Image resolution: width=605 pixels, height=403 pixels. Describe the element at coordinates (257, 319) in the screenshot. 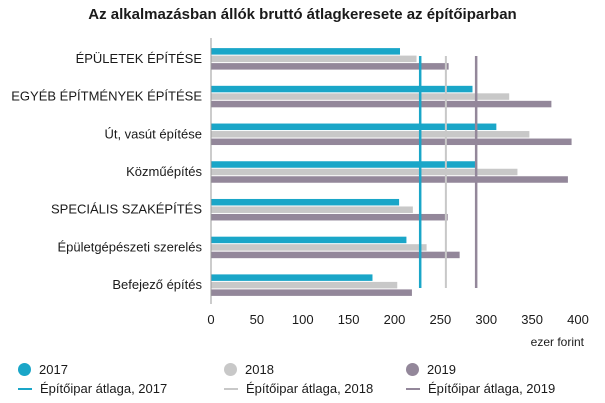

I see `x-tick-label-50: 50` at that location.